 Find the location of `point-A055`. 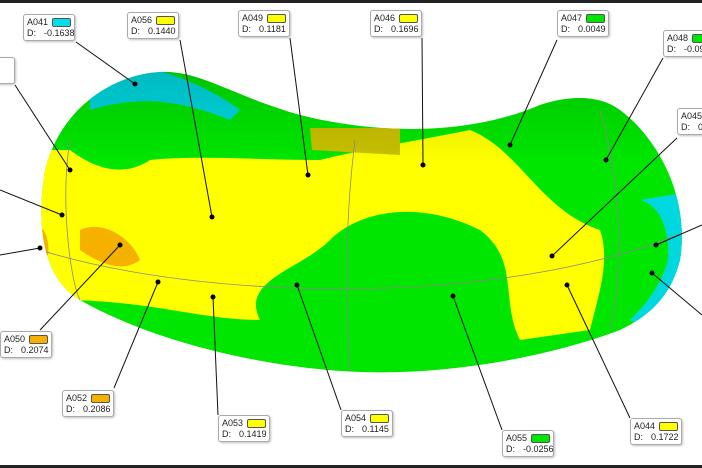

point-A055 is located at coordinates (453, 296).